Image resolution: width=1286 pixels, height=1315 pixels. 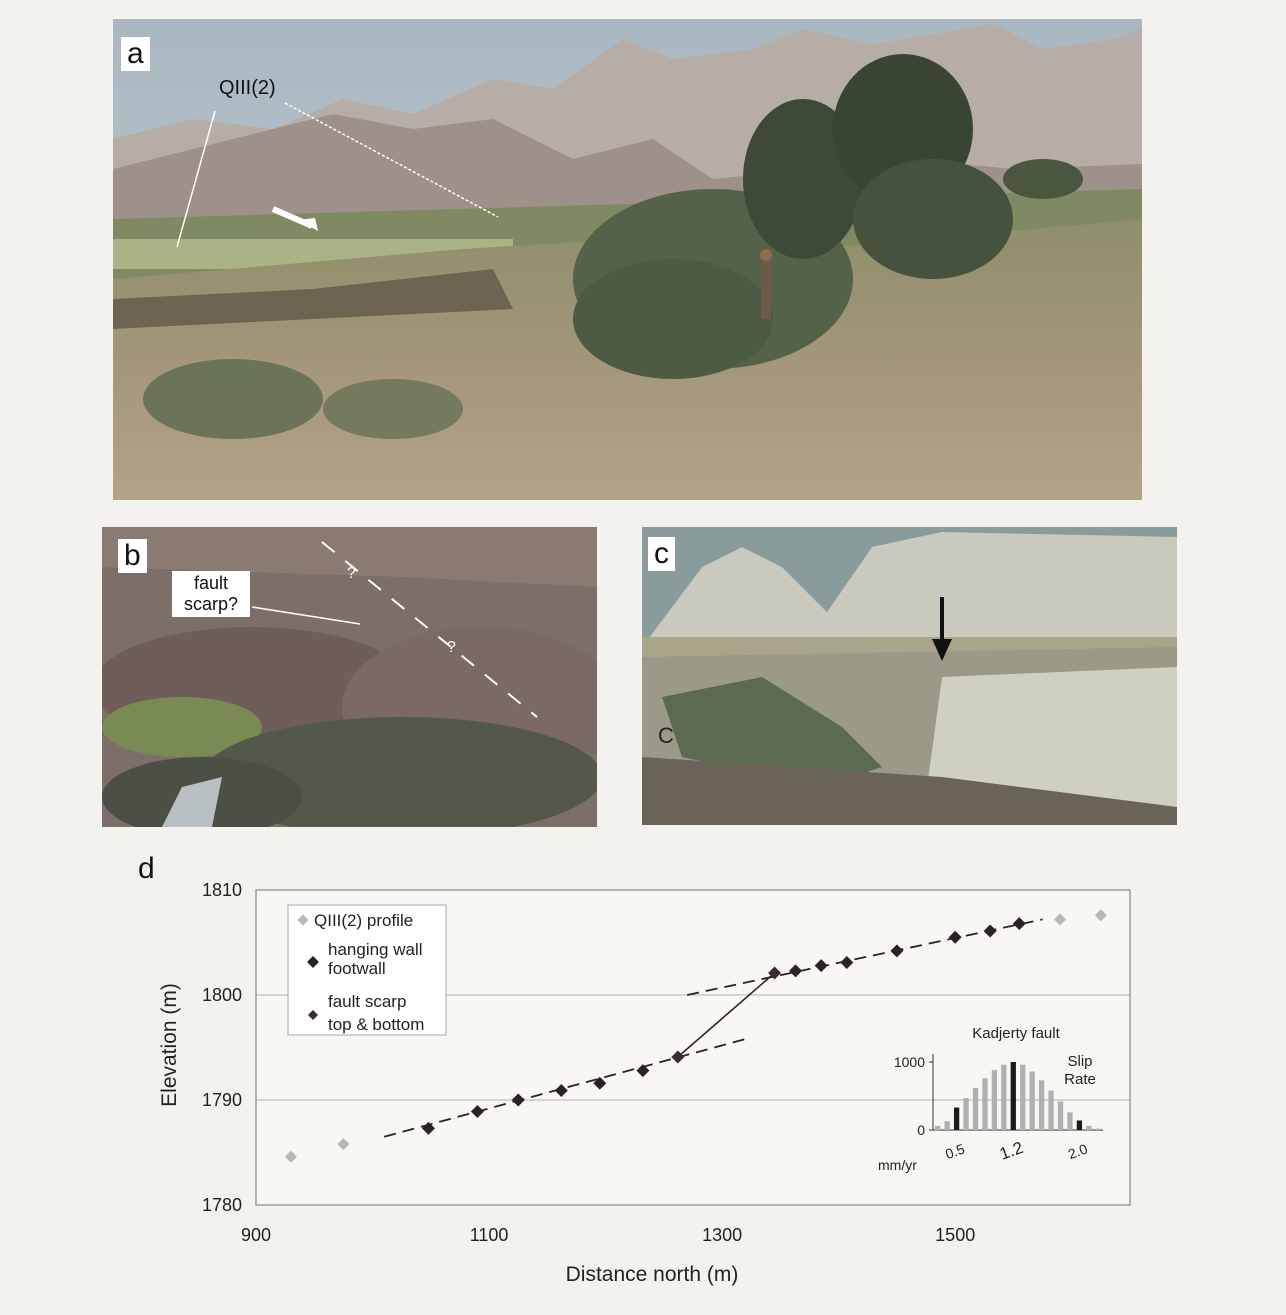 I want to click on panel-letter-b: b, so click(x=132, y=556).